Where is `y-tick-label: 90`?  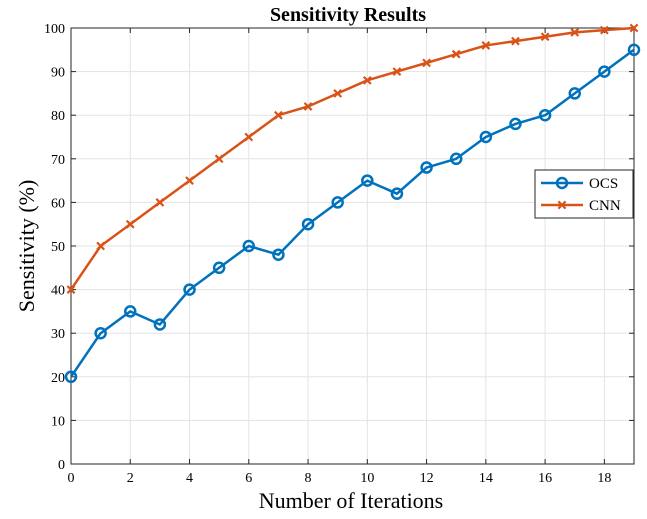
y-tick-label: 90 is located at coordinates (58, 73).